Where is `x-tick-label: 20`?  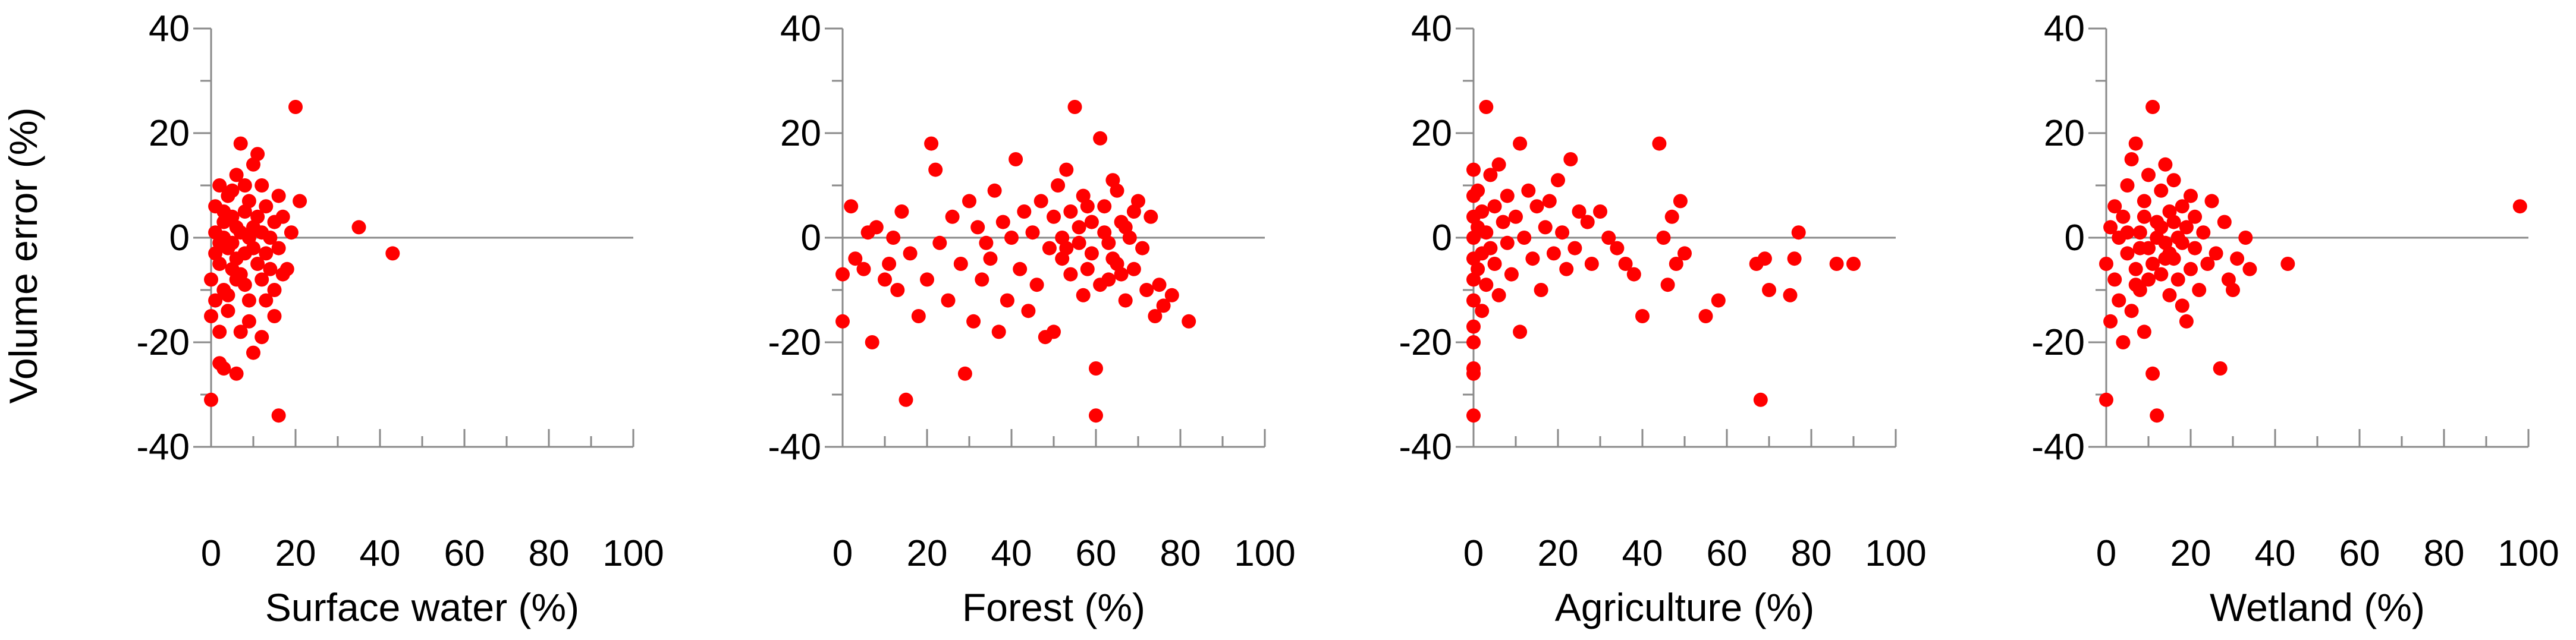
x-tick-label: 20 is located at coordinates (2190, 553).